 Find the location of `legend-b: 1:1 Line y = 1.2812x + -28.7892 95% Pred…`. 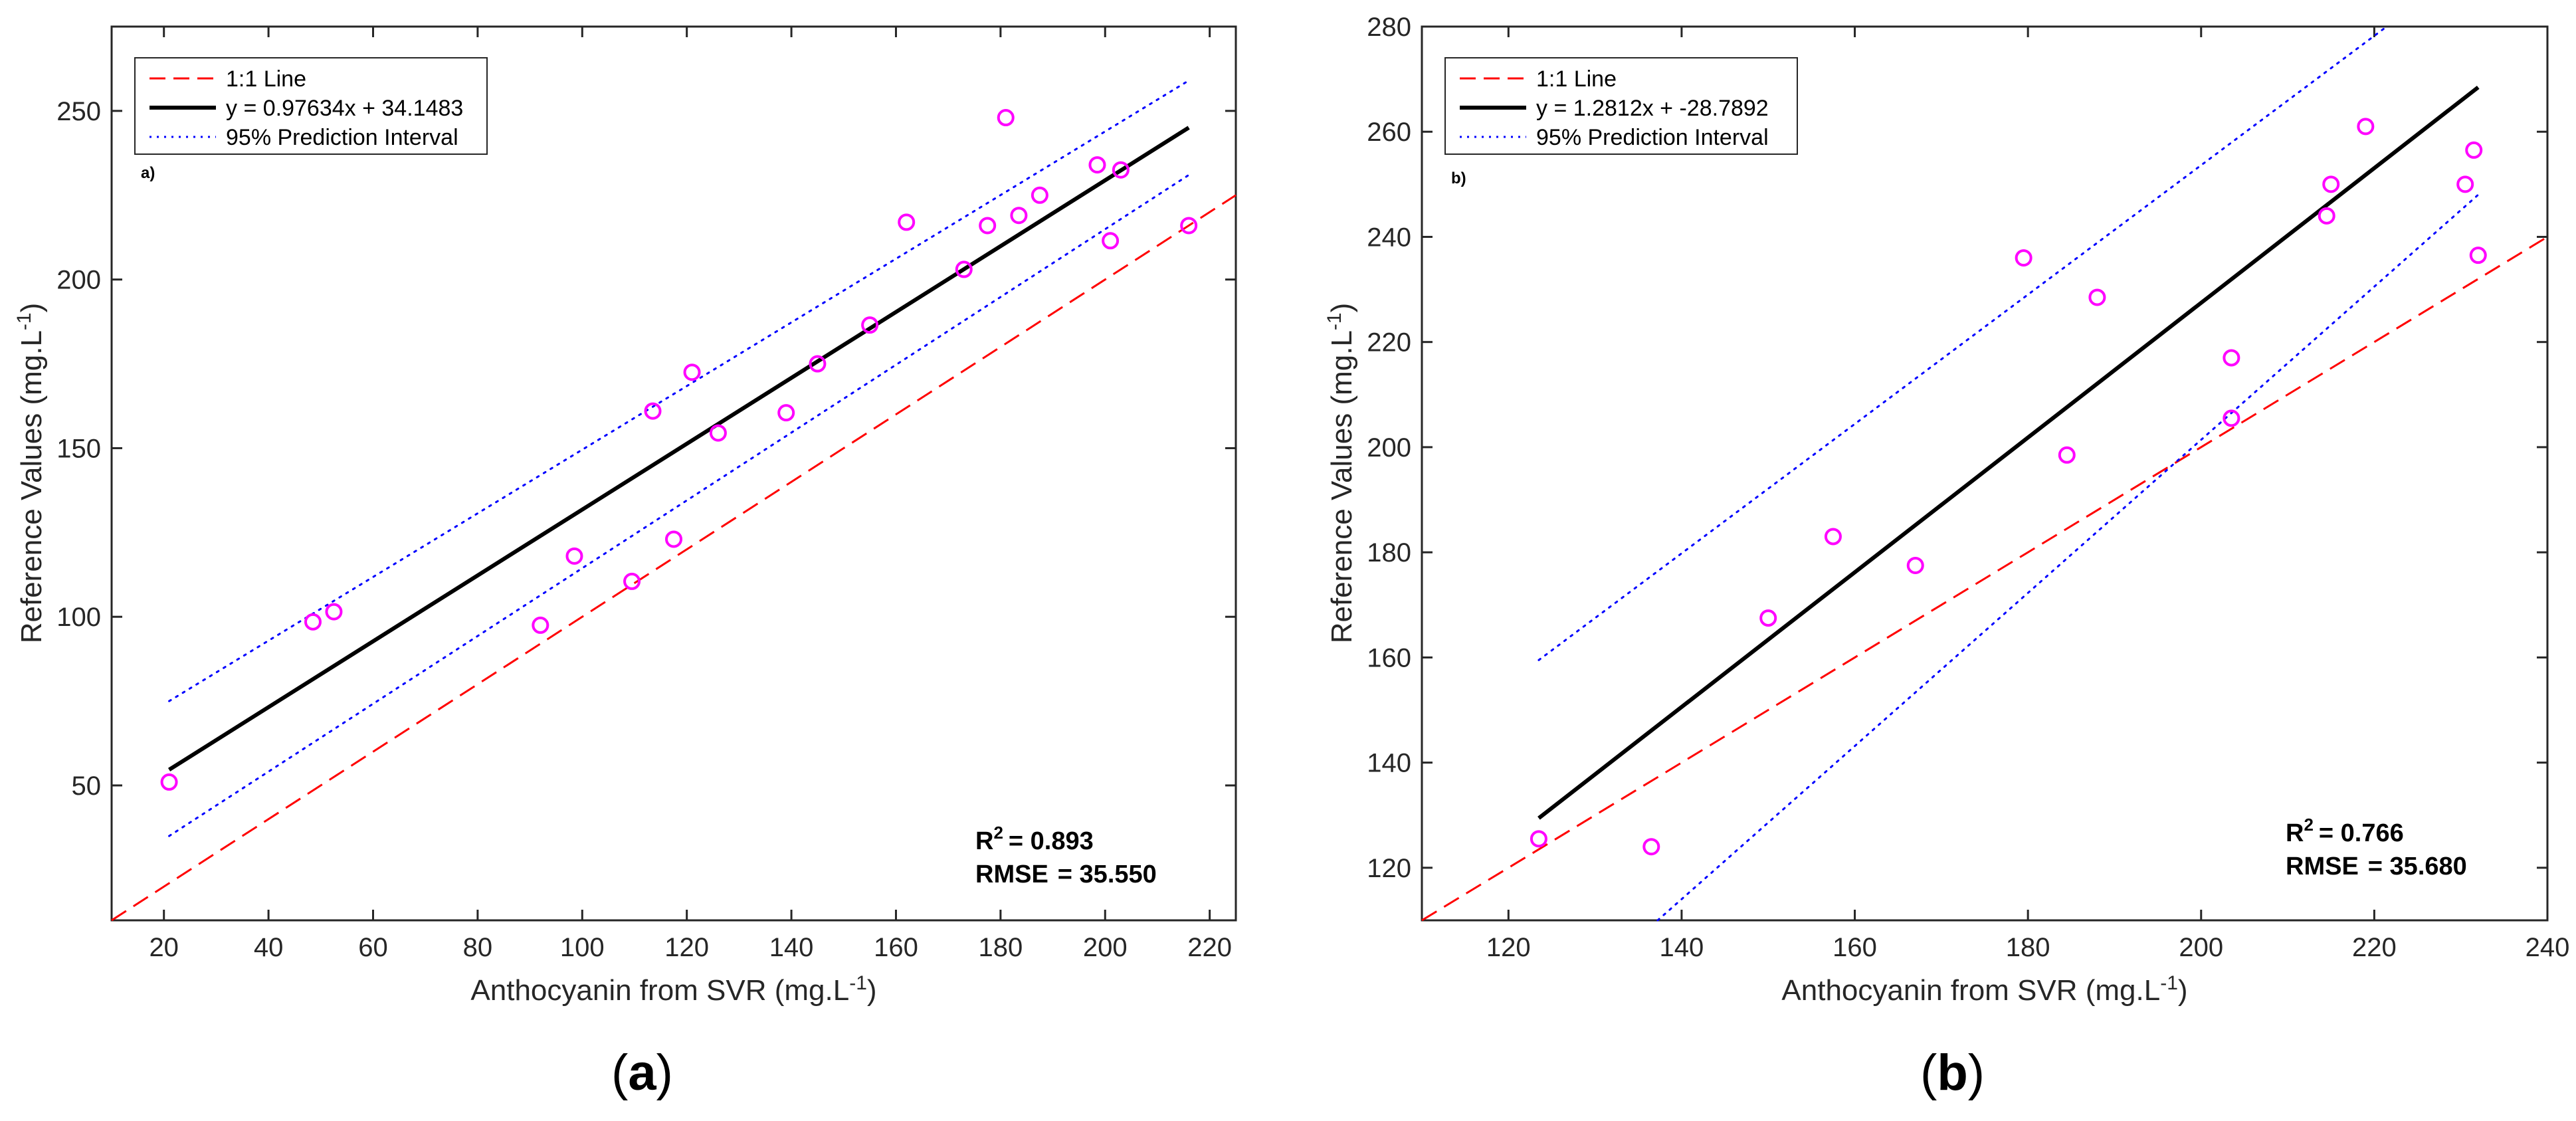

legend-b: 1:1 Line y = 1.2812x + -28.7892 95% Pred… is located at coordinates (1621, 106).